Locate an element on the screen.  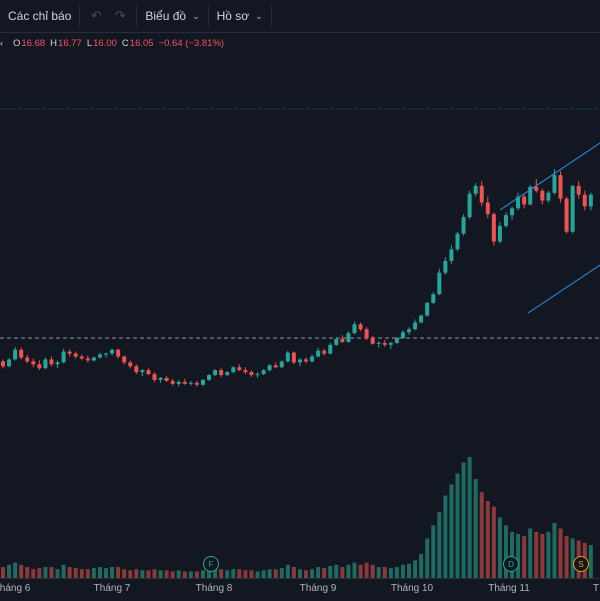
channel-upper-line is located at coordinates (549, 176).